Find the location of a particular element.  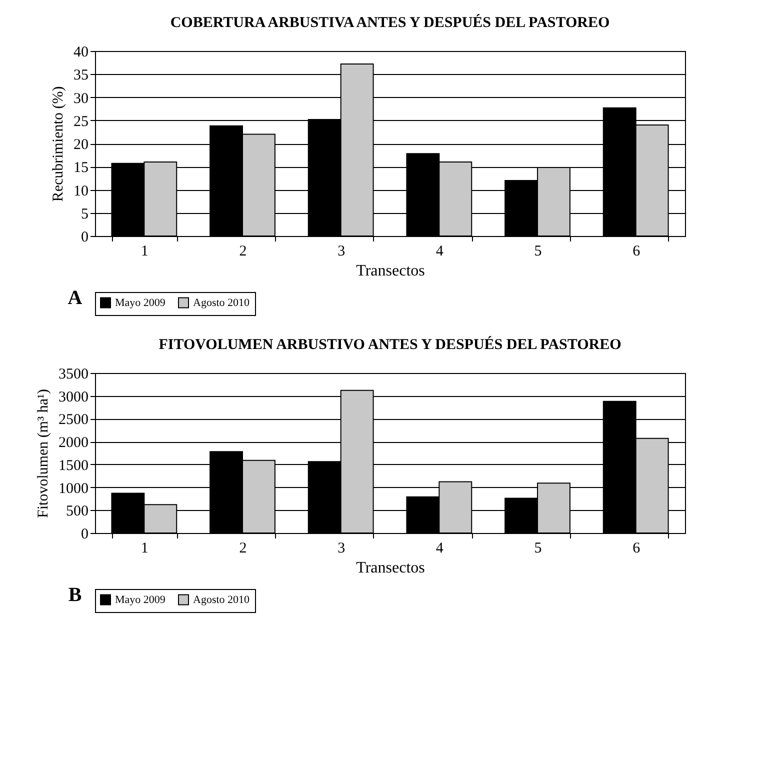

y-tick-label: 5 is located at coordinates (84, 214).